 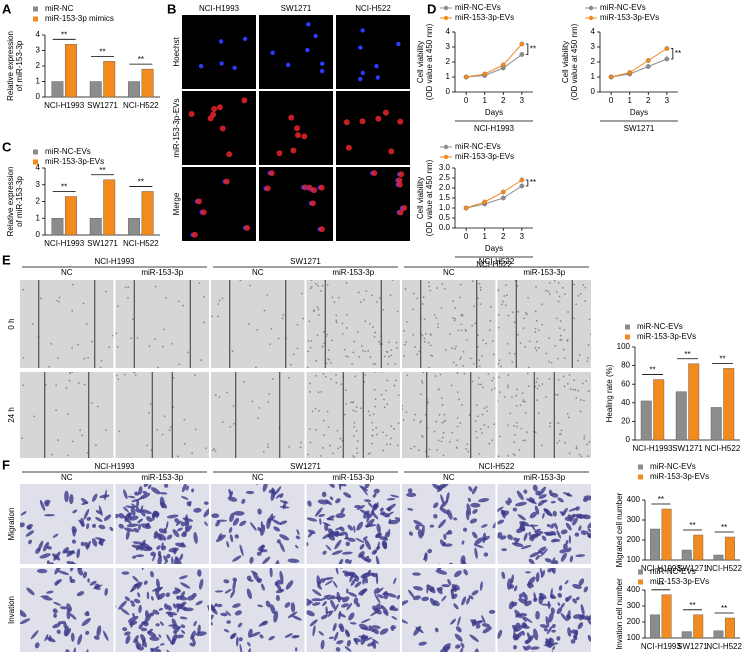 What do you see at coordinates (38, 167) in the screenshot?
I see `y-tick-label: 4` at bounding box center [38, 167].